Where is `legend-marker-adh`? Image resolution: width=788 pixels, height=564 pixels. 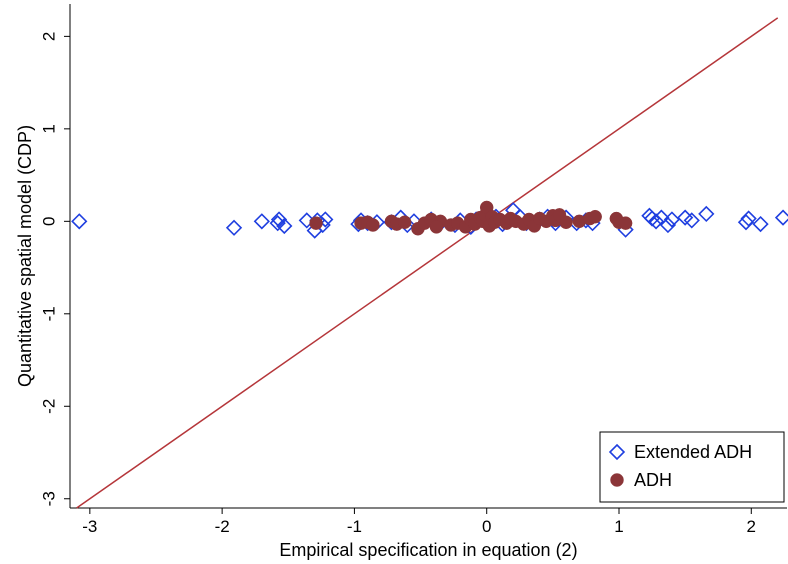
legend-marker-adh is located at coordinates (617, 480).